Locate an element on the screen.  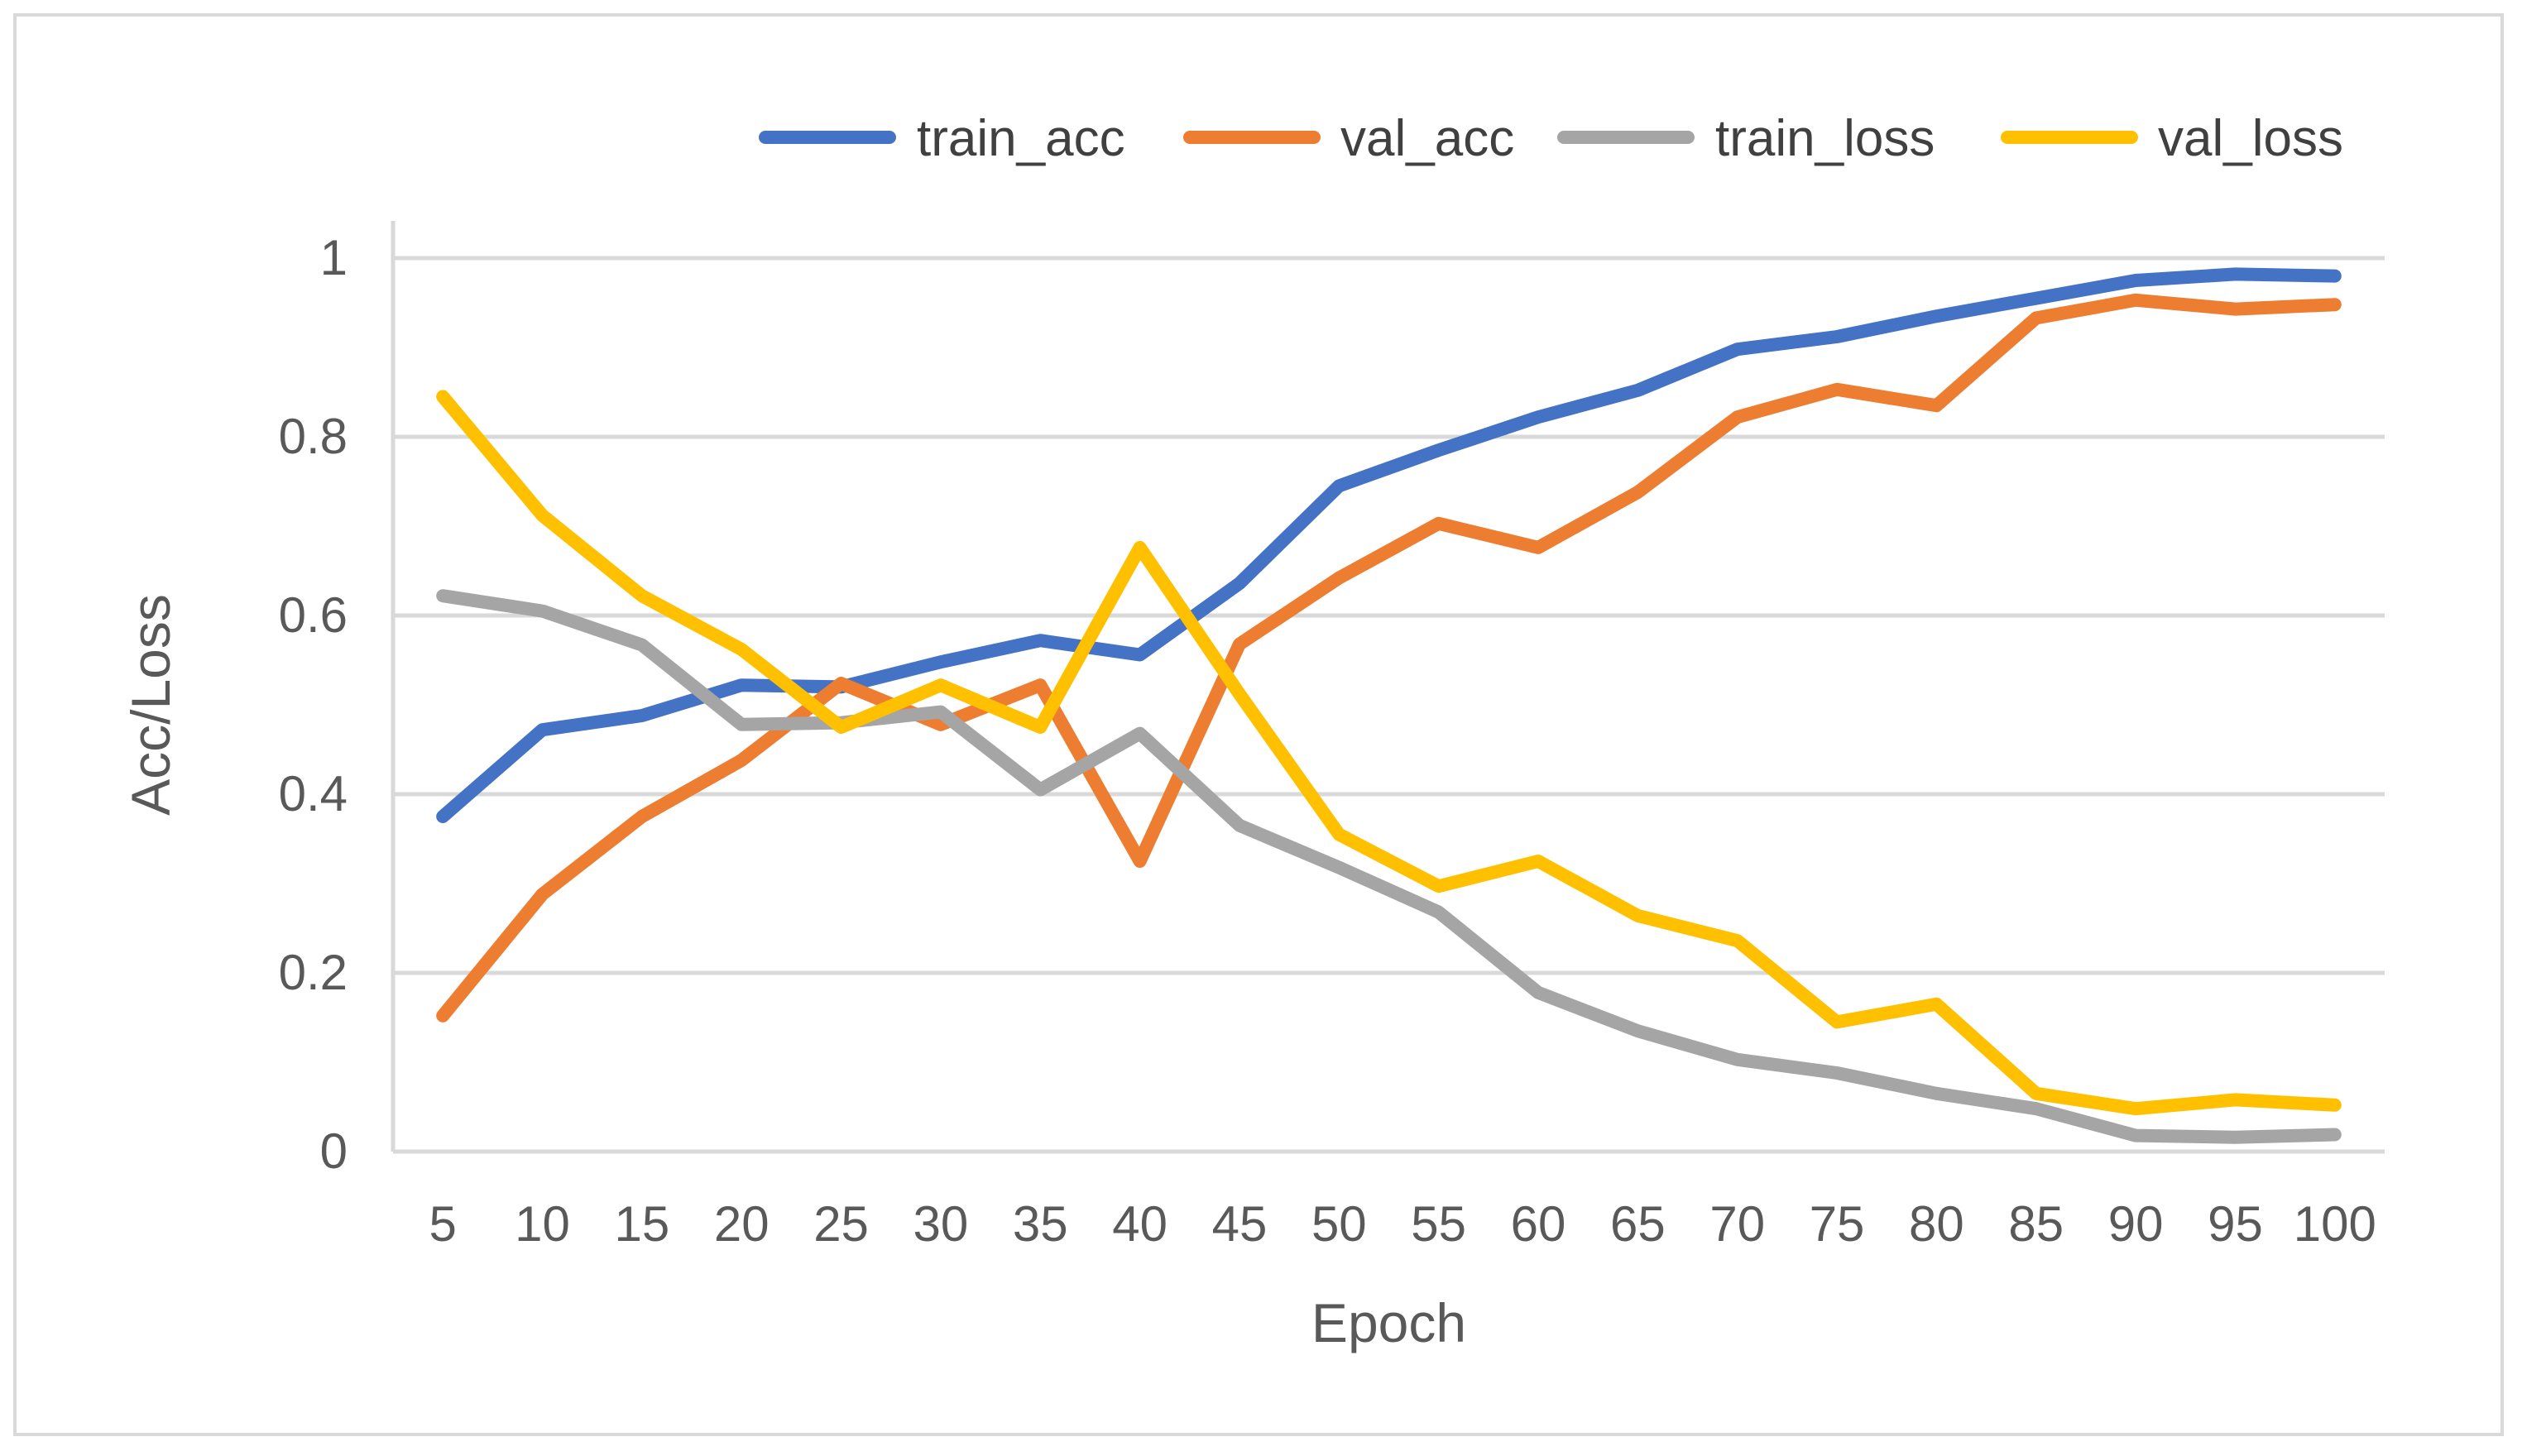
x-tick-label: 75 is located at coordinates (1837, 1224).